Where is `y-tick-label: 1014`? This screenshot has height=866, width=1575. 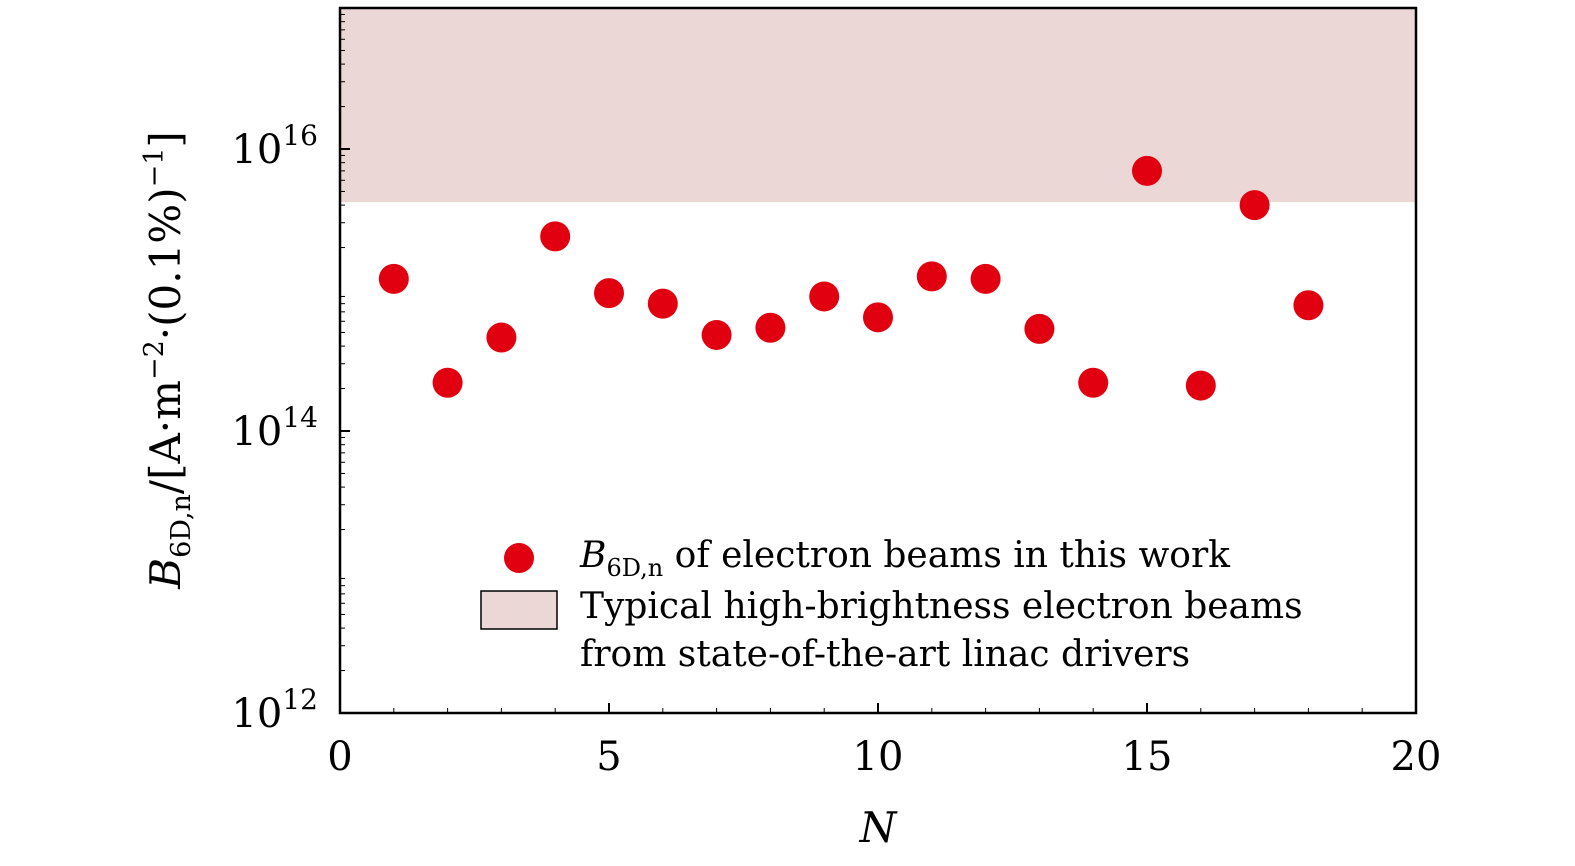 y-tick-label: 1014 is located at coordinates (274, 428).